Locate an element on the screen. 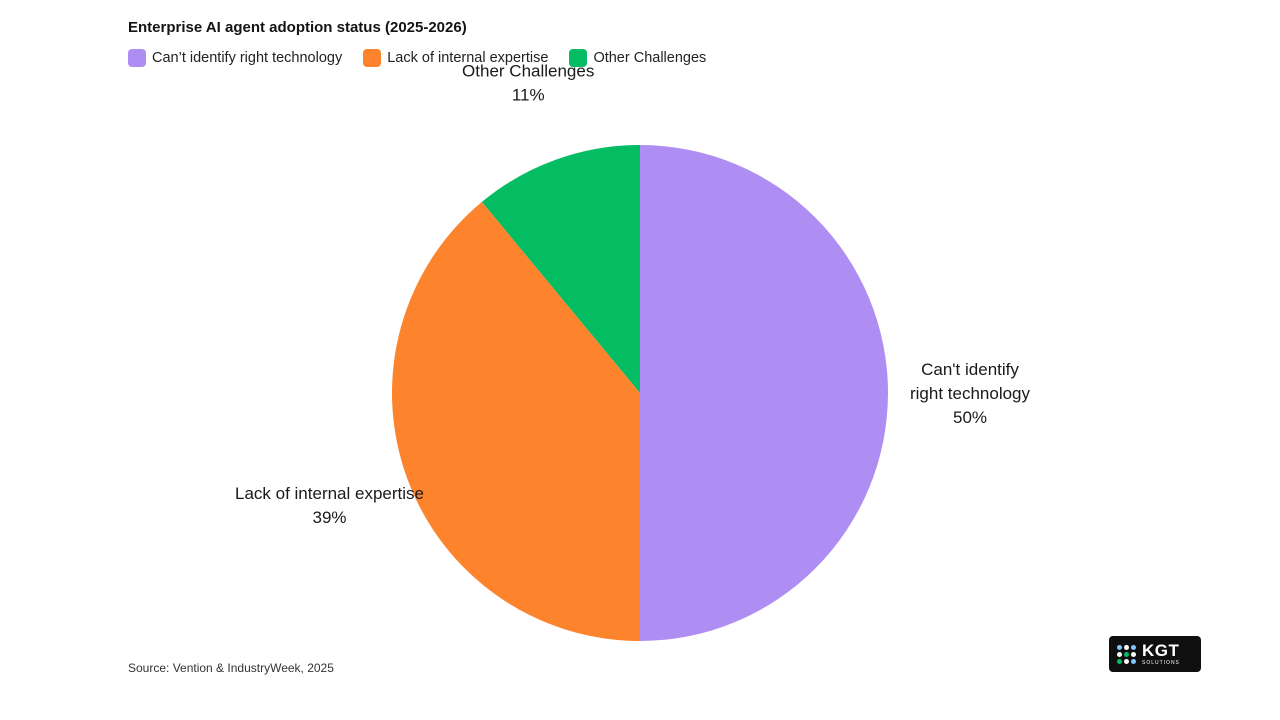  slice-value-label: 11% is located at coordinates (528, 95).